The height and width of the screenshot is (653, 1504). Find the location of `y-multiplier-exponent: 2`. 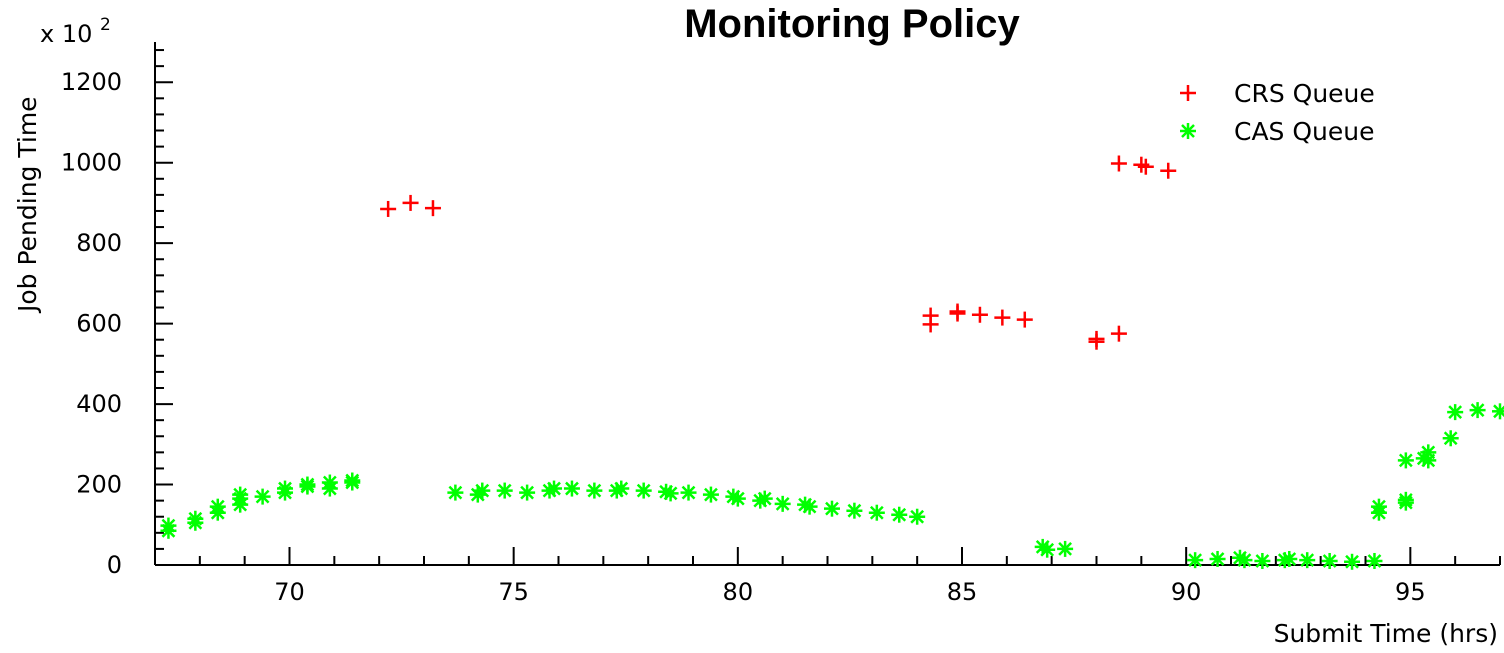

y-multiplier-exponent: 2 is located at coordinates (105, 25).